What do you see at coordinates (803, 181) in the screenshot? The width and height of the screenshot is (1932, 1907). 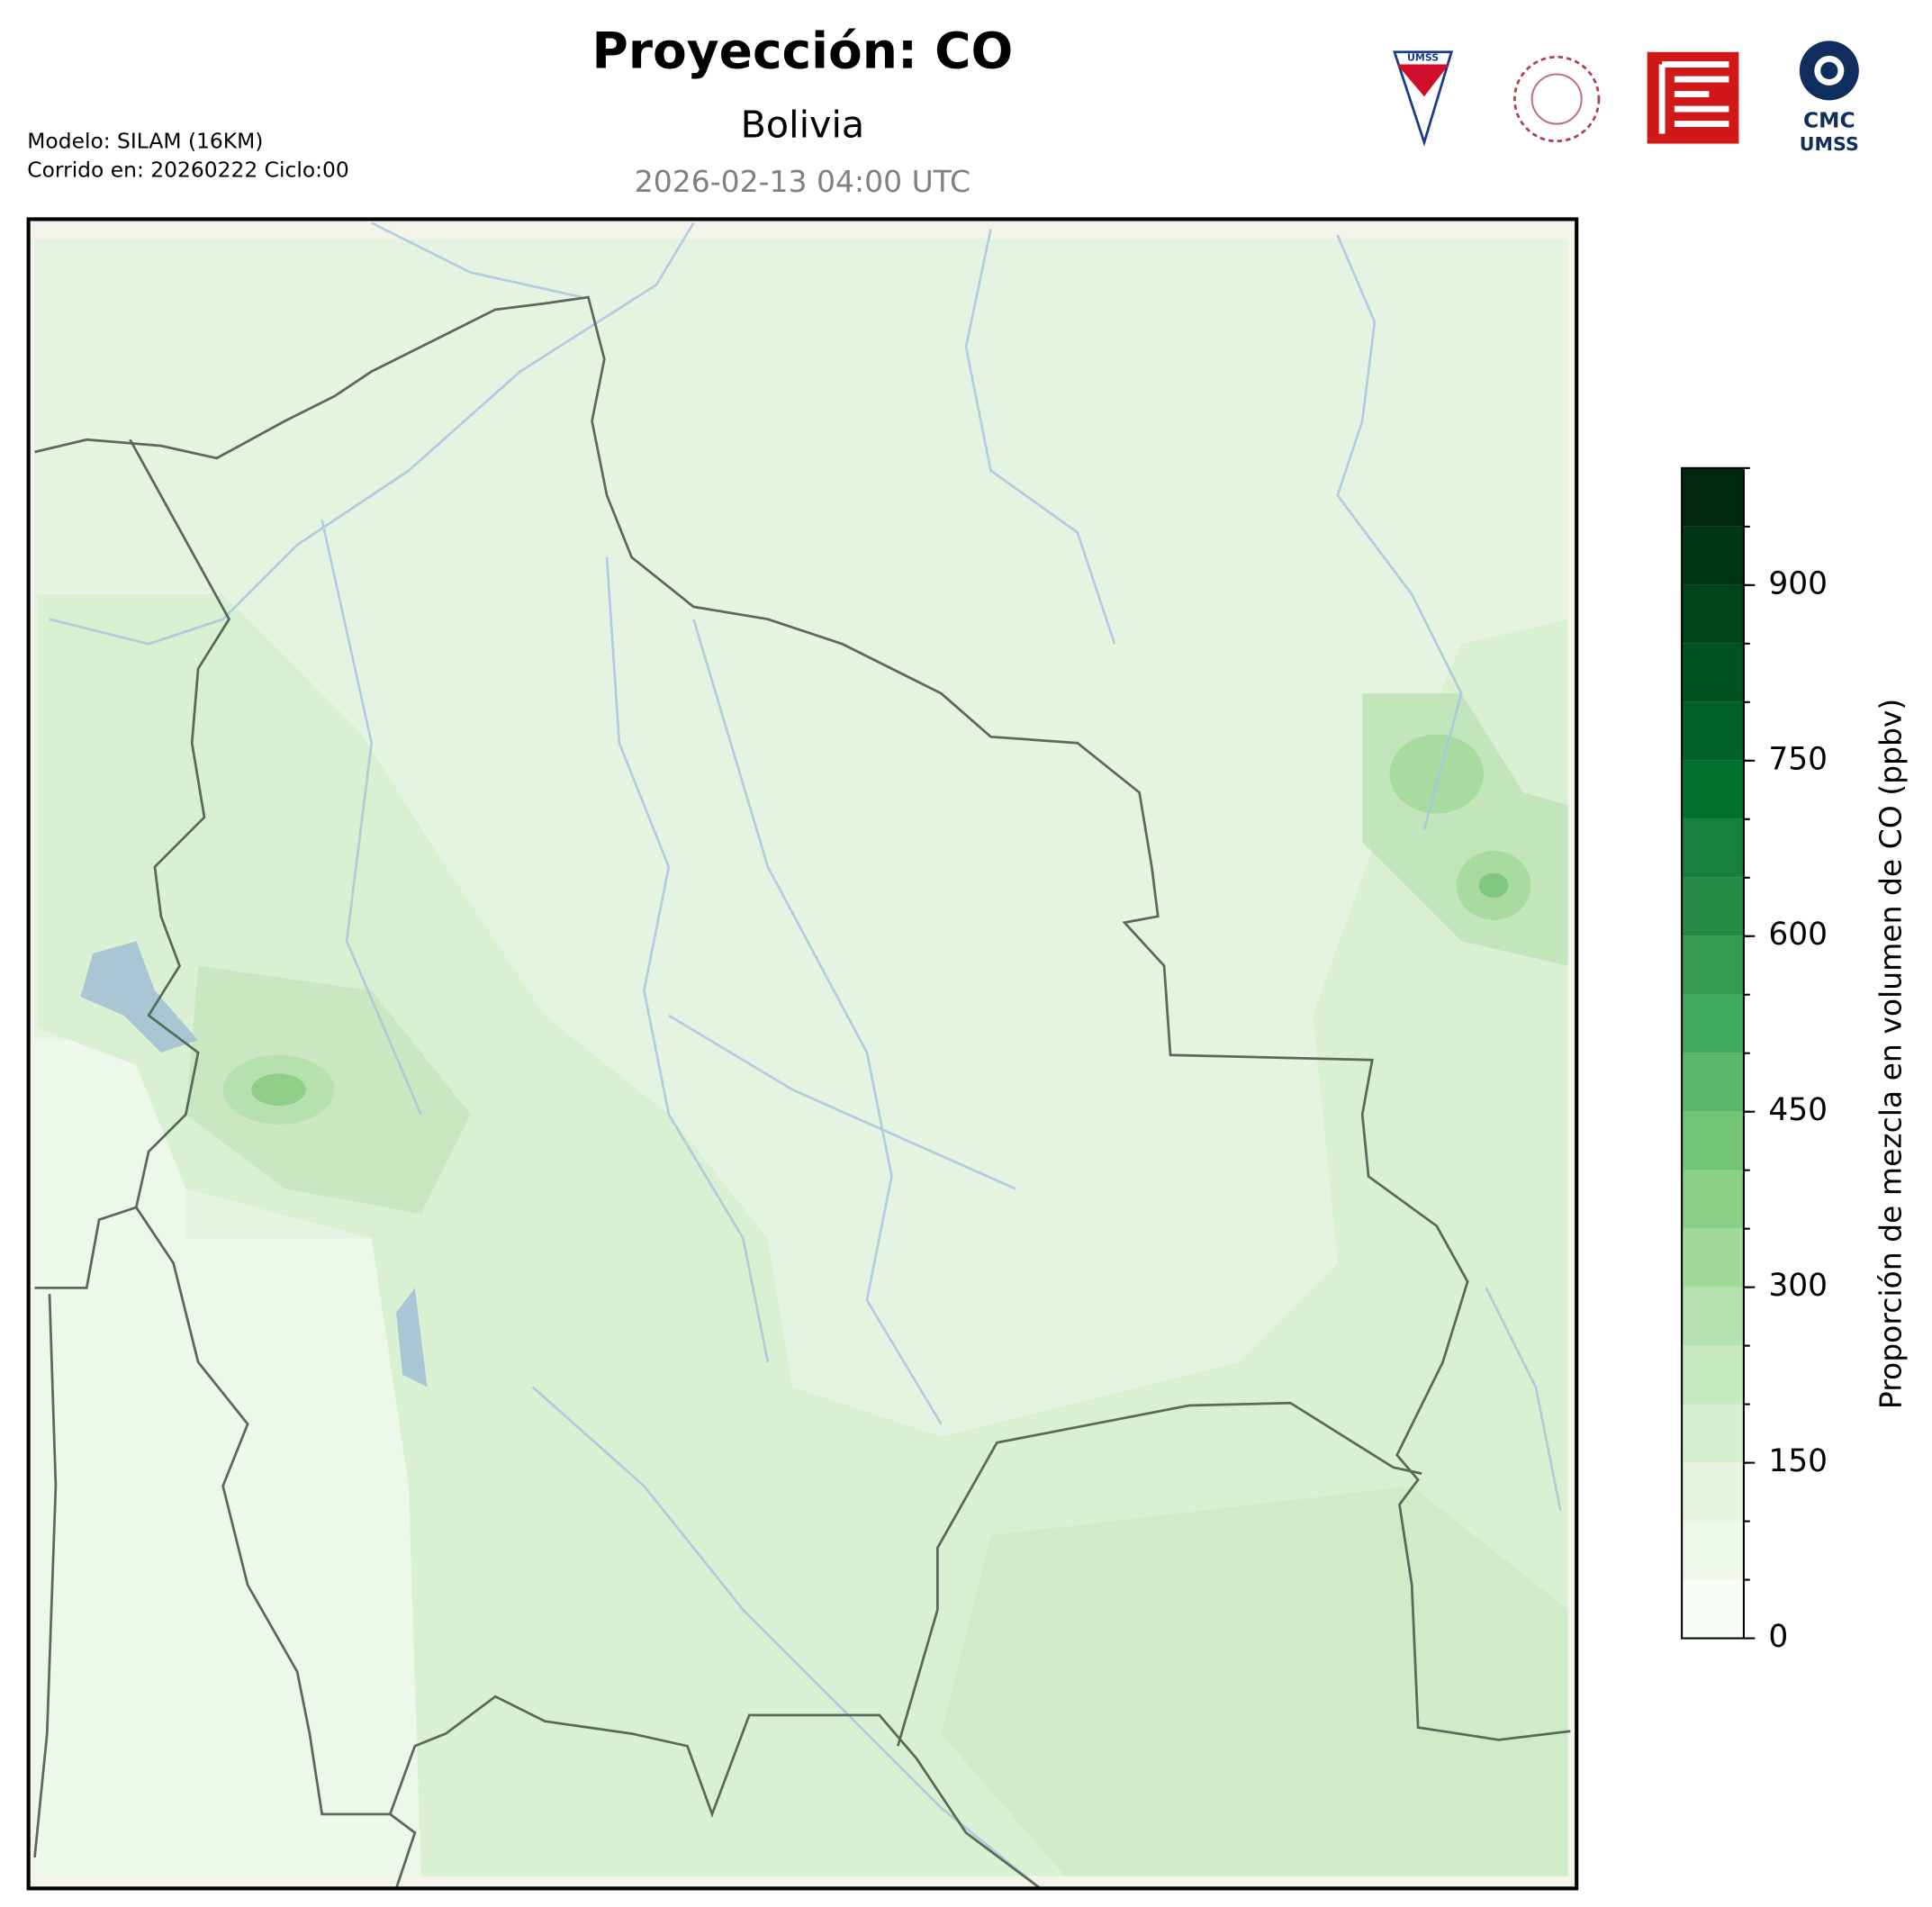 I see `timestamp: 2026-02-13 04:00 UTC` at bounding box center [803, 181].